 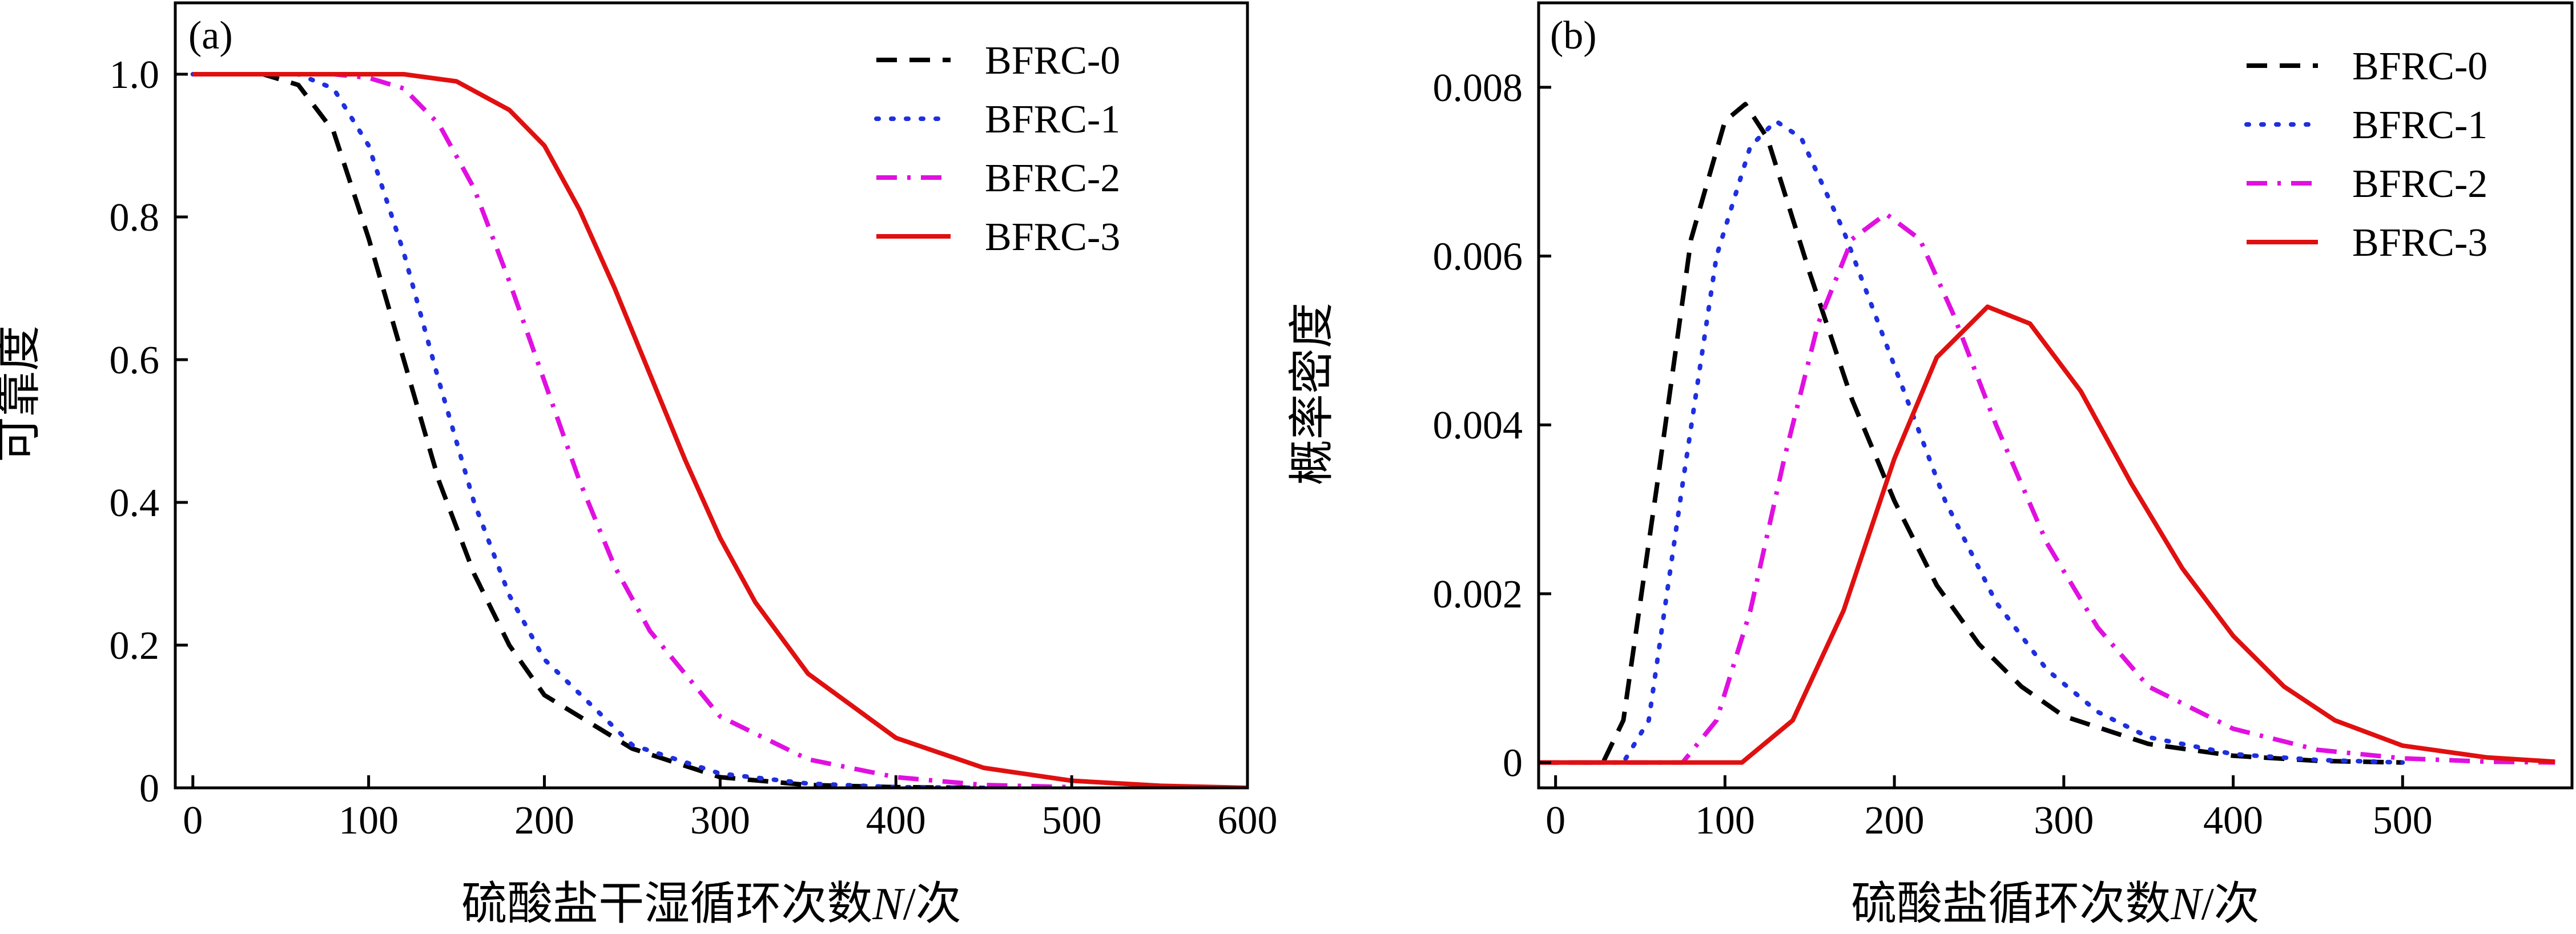 I want to click on panel-a-y-tick-label: 0.2, so click(x=135, y=646).